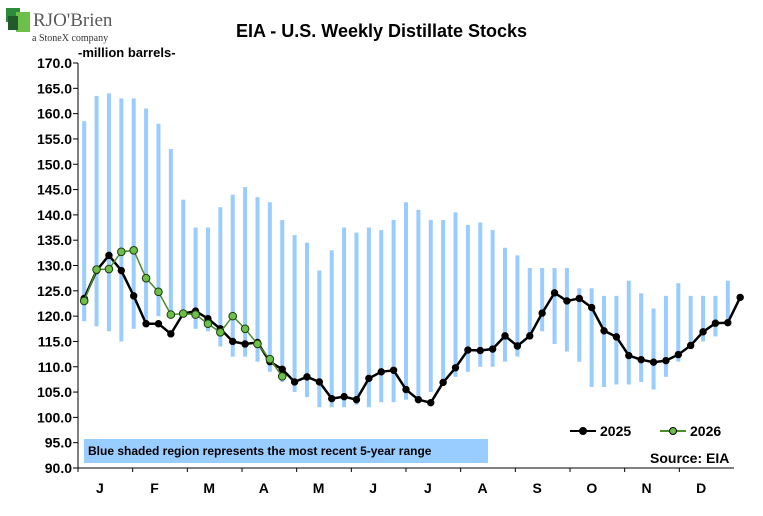  I want to click on chart-title: EIA - U.S. Weekly Distillate Stocks, so click(381, 31).